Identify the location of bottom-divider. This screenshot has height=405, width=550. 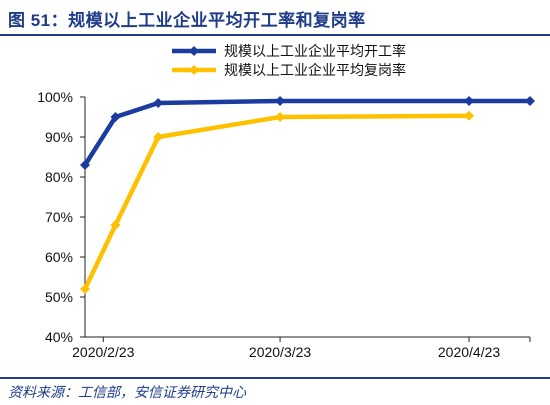
(275, 378).